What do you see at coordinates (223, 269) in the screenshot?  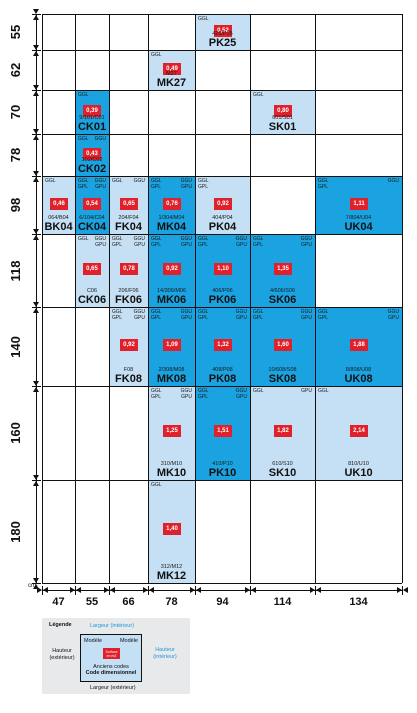 I see `surface-badge: 1,10` at bounding box center [223, 269].